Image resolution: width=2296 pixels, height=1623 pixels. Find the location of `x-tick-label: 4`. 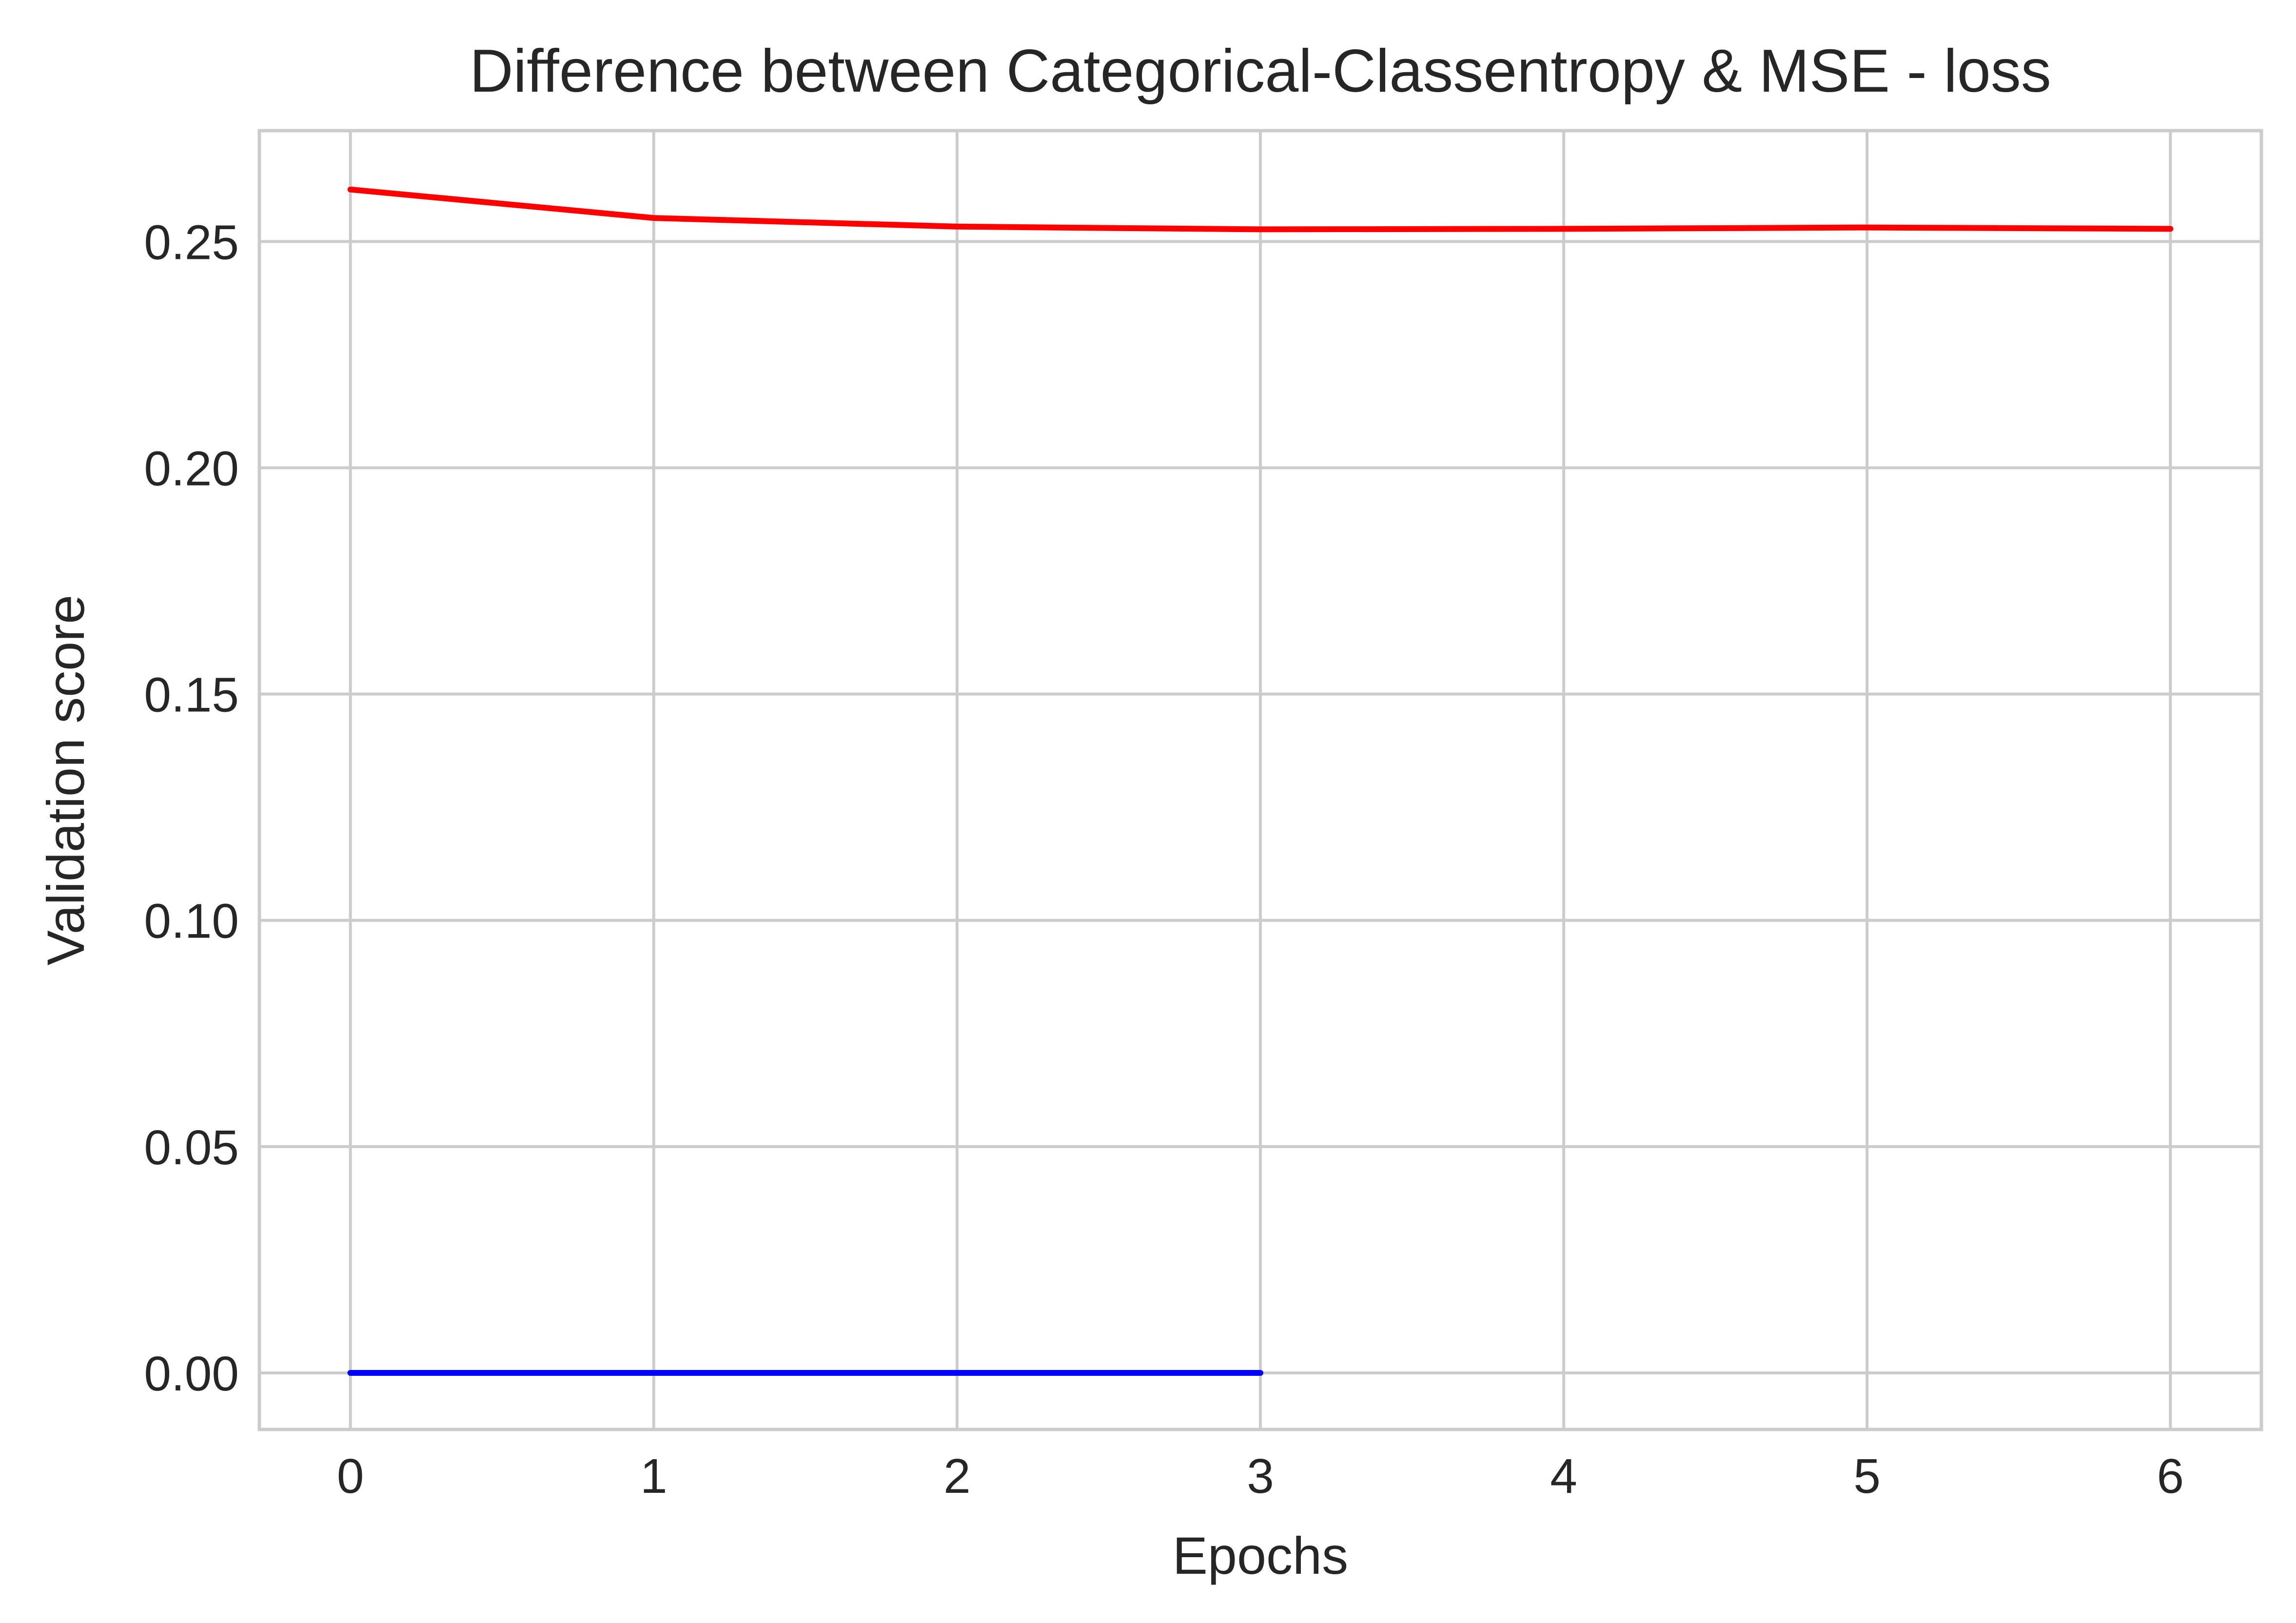

x-tick-label: 4 is located at coordinates (1564, 1476).